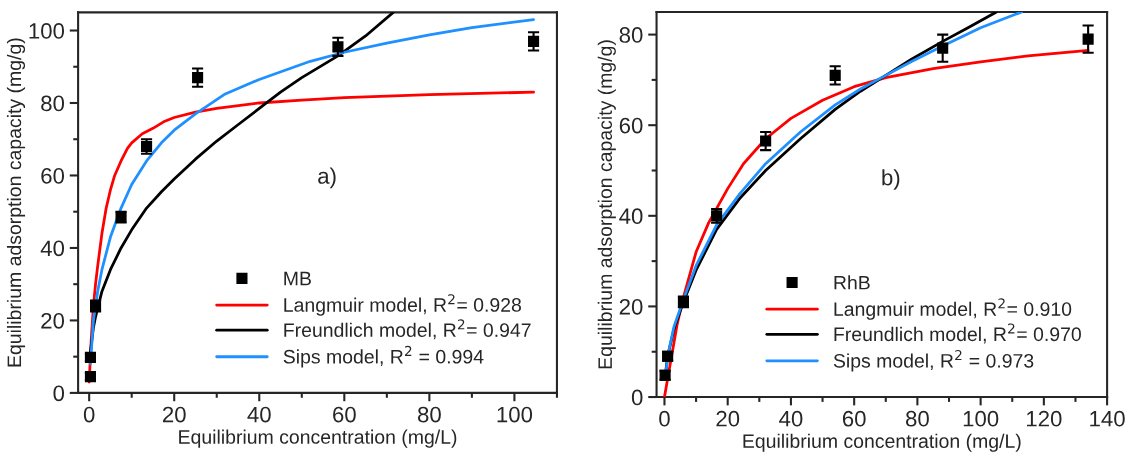 The image size is (1132, 459). I want to click on legend-label: Langmuir model, R$^{2}$= 0.910, so click(953, 309).